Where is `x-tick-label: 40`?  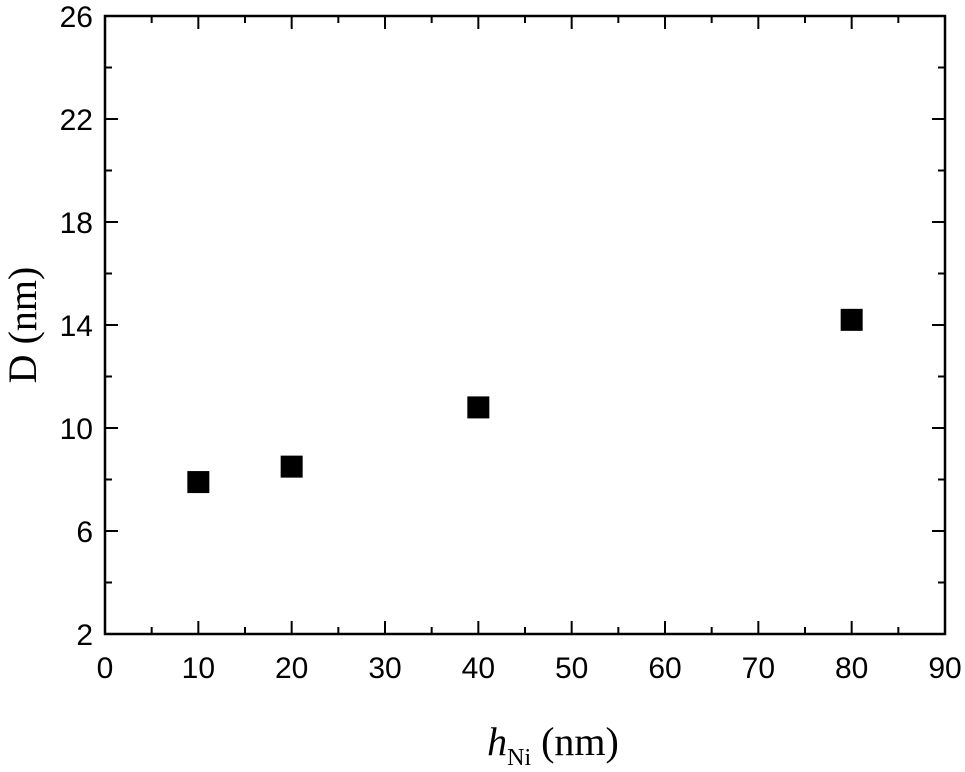 x-tick-label: 40 is located at coordinates (478, 668).